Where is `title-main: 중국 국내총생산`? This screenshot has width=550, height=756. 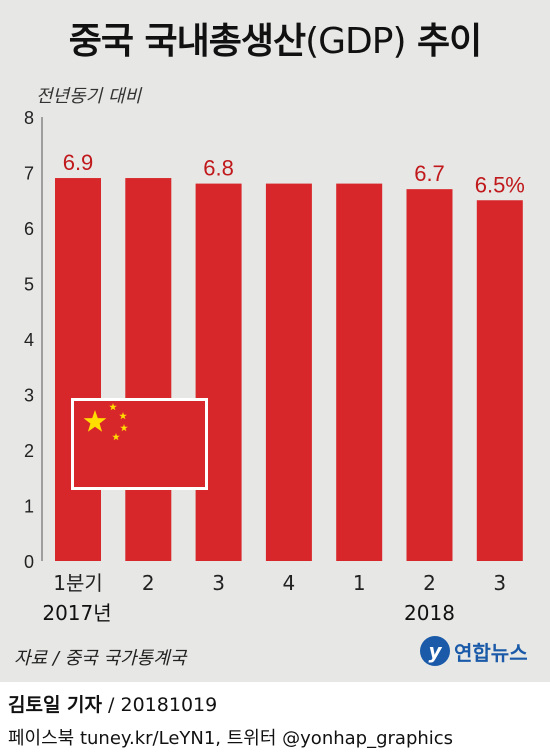 title-main: 중국 국내총생산 is located at coordinates (187, 41).